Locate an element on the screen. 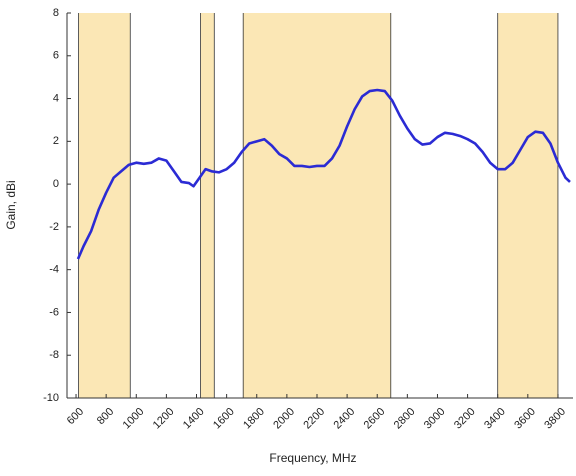 This screenshot has height=476, width=576. y-tick-label: -10 is located at coordinates (51, 398).